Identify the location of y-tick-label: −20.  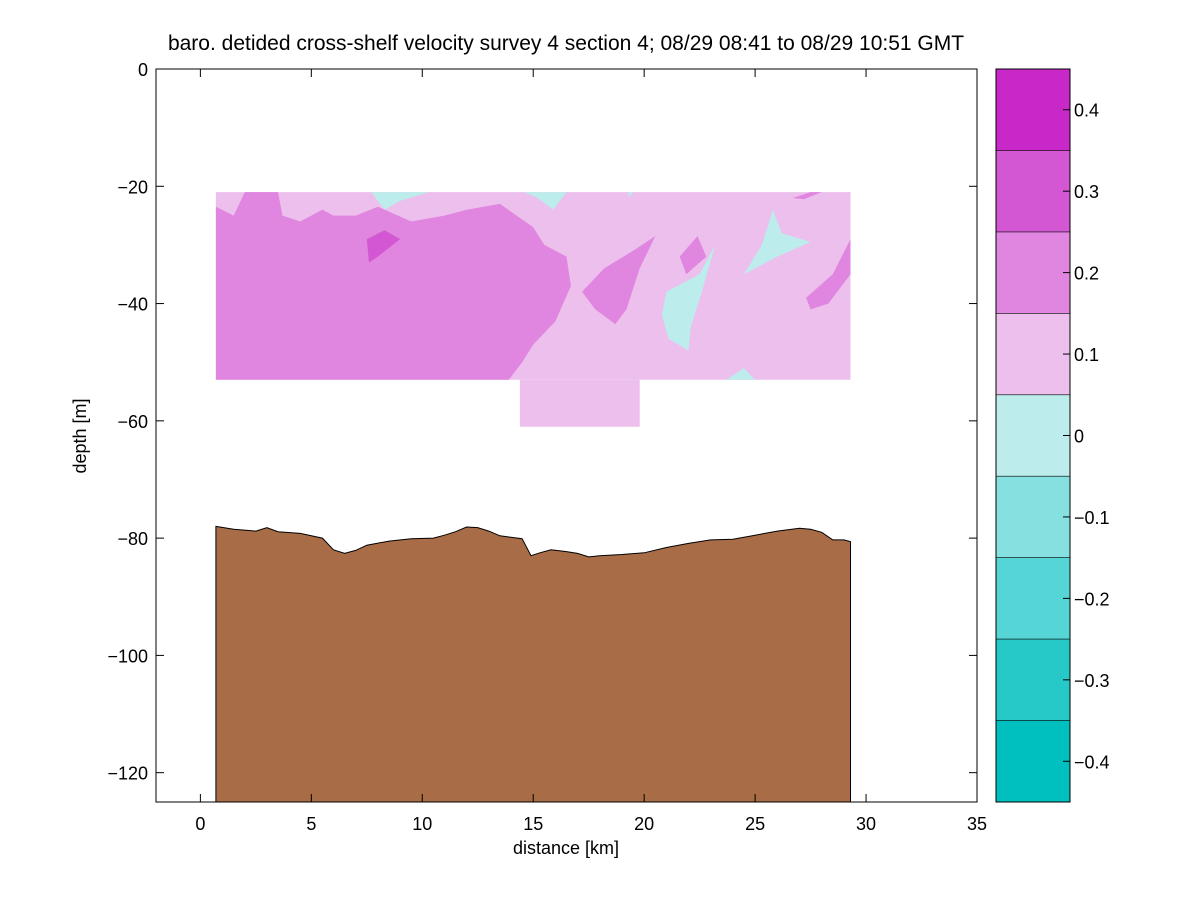
(132, 187).